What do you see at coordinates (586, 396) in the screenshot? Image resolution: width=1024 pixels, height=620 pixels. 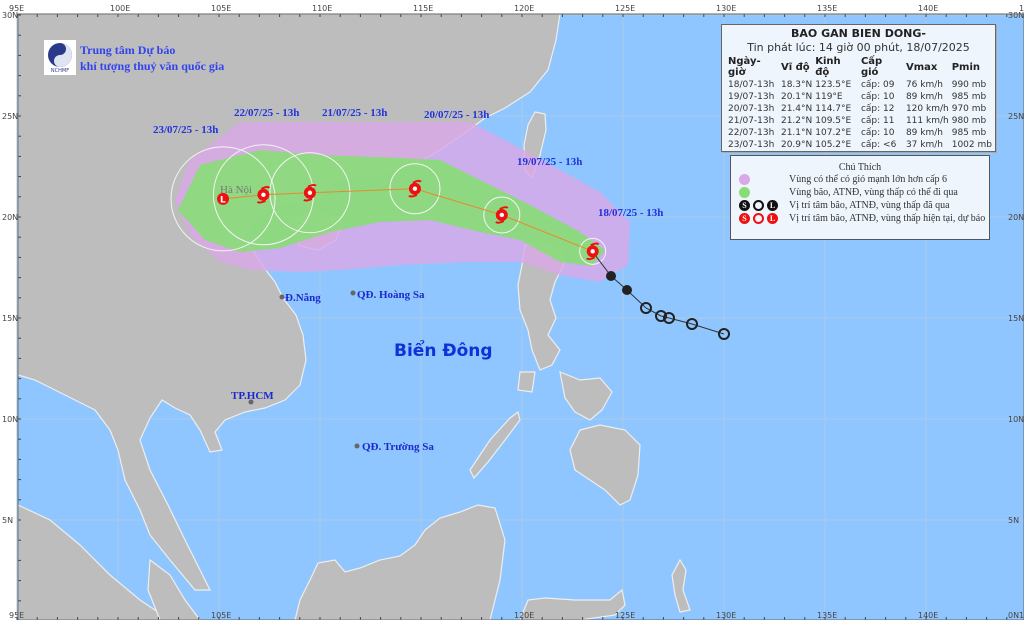 I see `land-visayas` at bounding box center [586, 396].